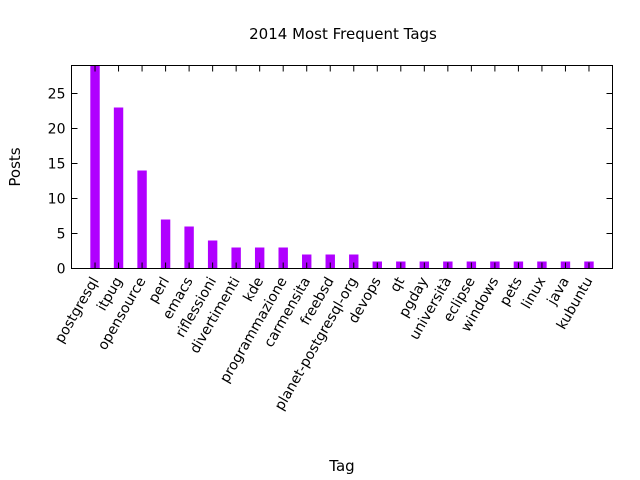 The height and width of the screenshot is (480, 640). I want to click on x-axis-label: Tag, so click(341, 466).